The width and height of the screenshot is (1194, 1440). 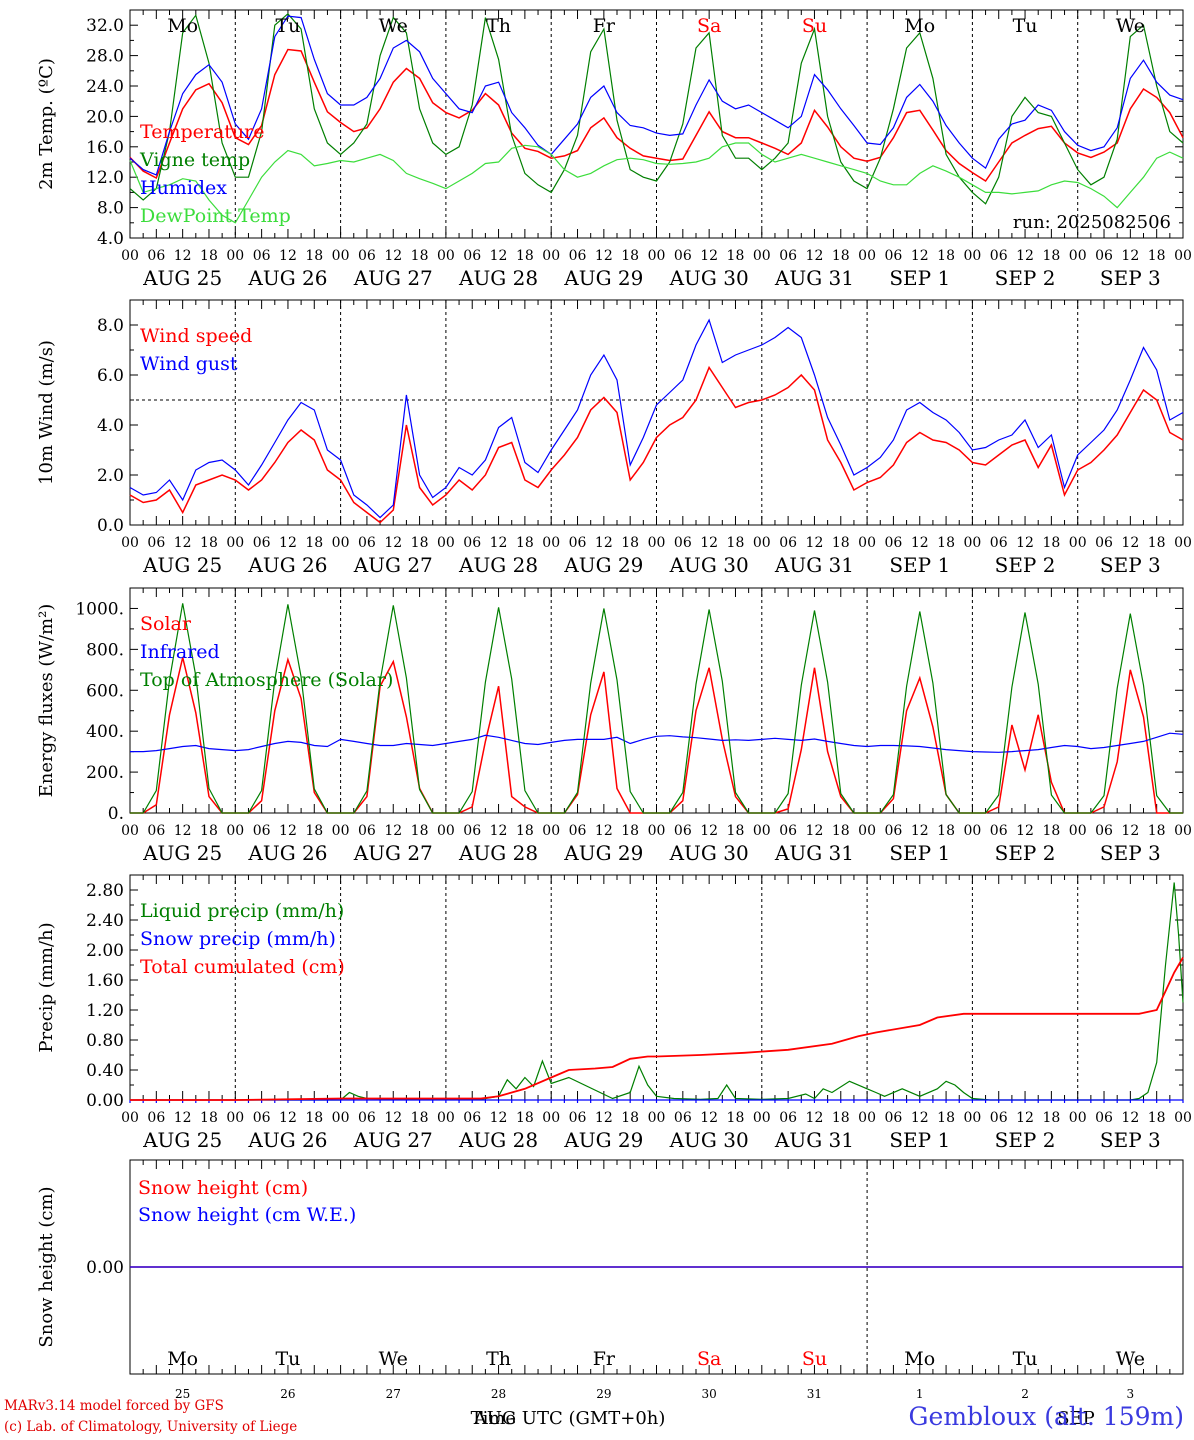 What do you see at coordinates (105, 951) in the screenshot?
I see `y-tick-label: 2.00` at bounding box center [105, 951].